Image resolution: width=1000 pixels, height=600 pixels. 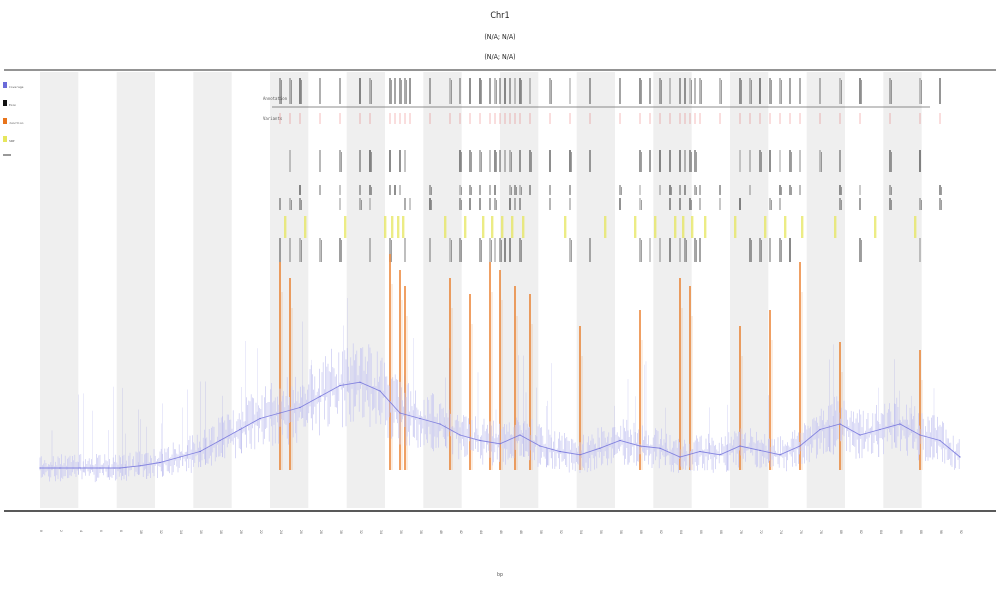 What do you see at coordinates (601, 532) in the screenshot?
I see `x-tick-label: 56` at bounding box center [601, 532].